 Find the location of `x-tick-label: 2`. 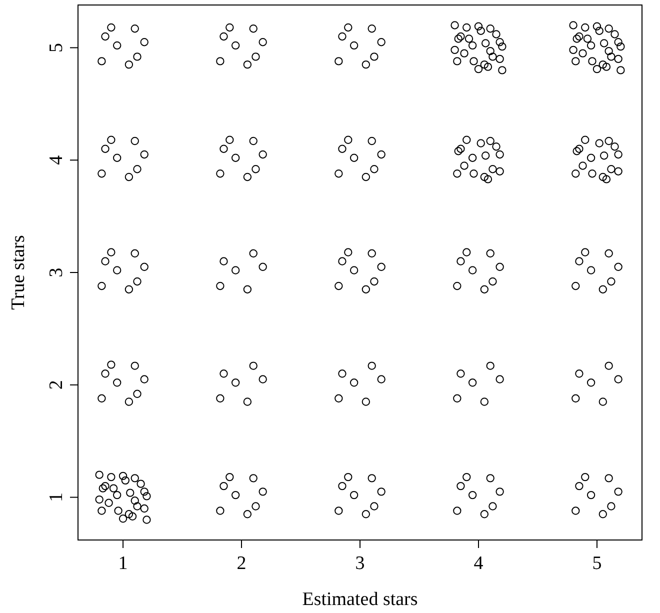

x-tick-label: 2 is located at coordinates (241, 563).